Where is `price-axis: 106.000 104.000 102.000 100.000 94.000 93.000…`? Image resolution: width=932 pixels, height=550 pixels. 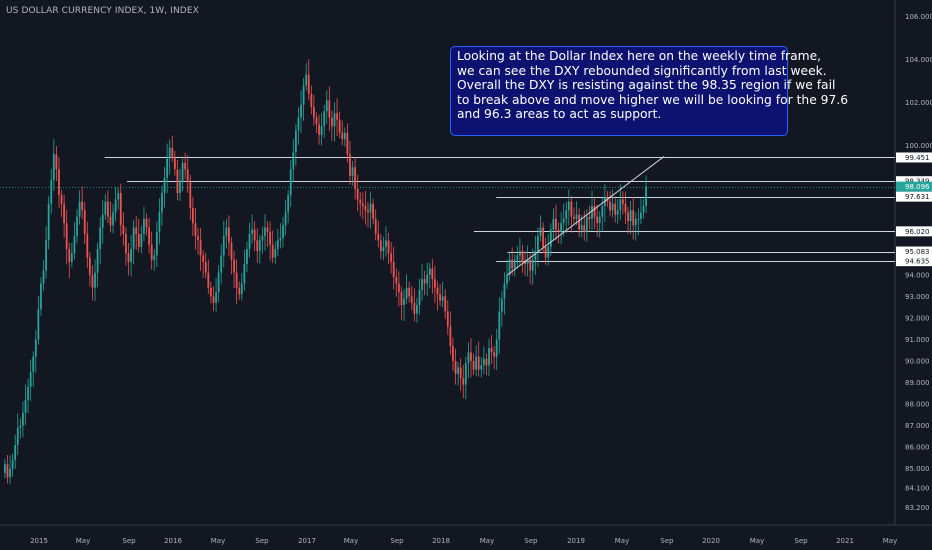
price-axis: 106.000 104.000 102.000 100.000 94.000 93.000… is located at coordinates (914, 262).